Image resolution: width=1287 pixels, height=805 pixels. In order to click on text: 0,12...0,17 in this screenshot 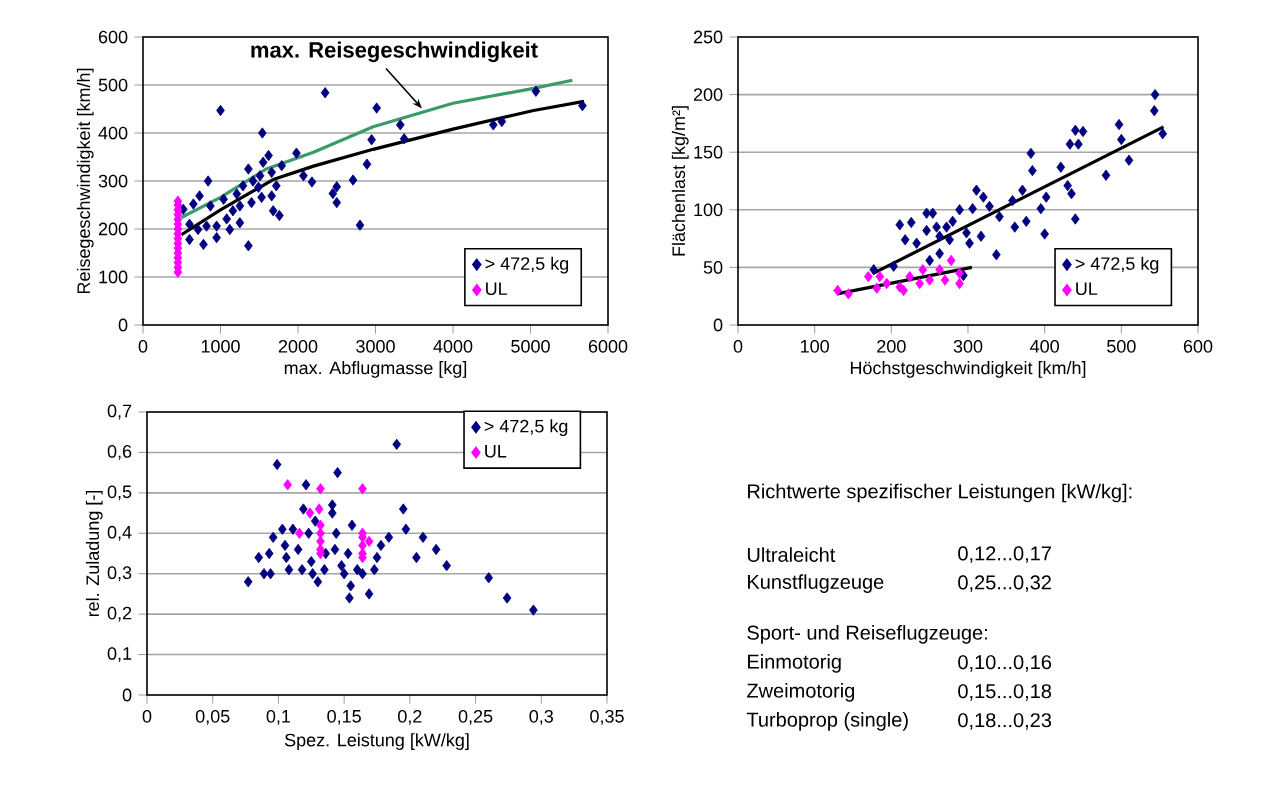, I will do `click(1004, 554)`.